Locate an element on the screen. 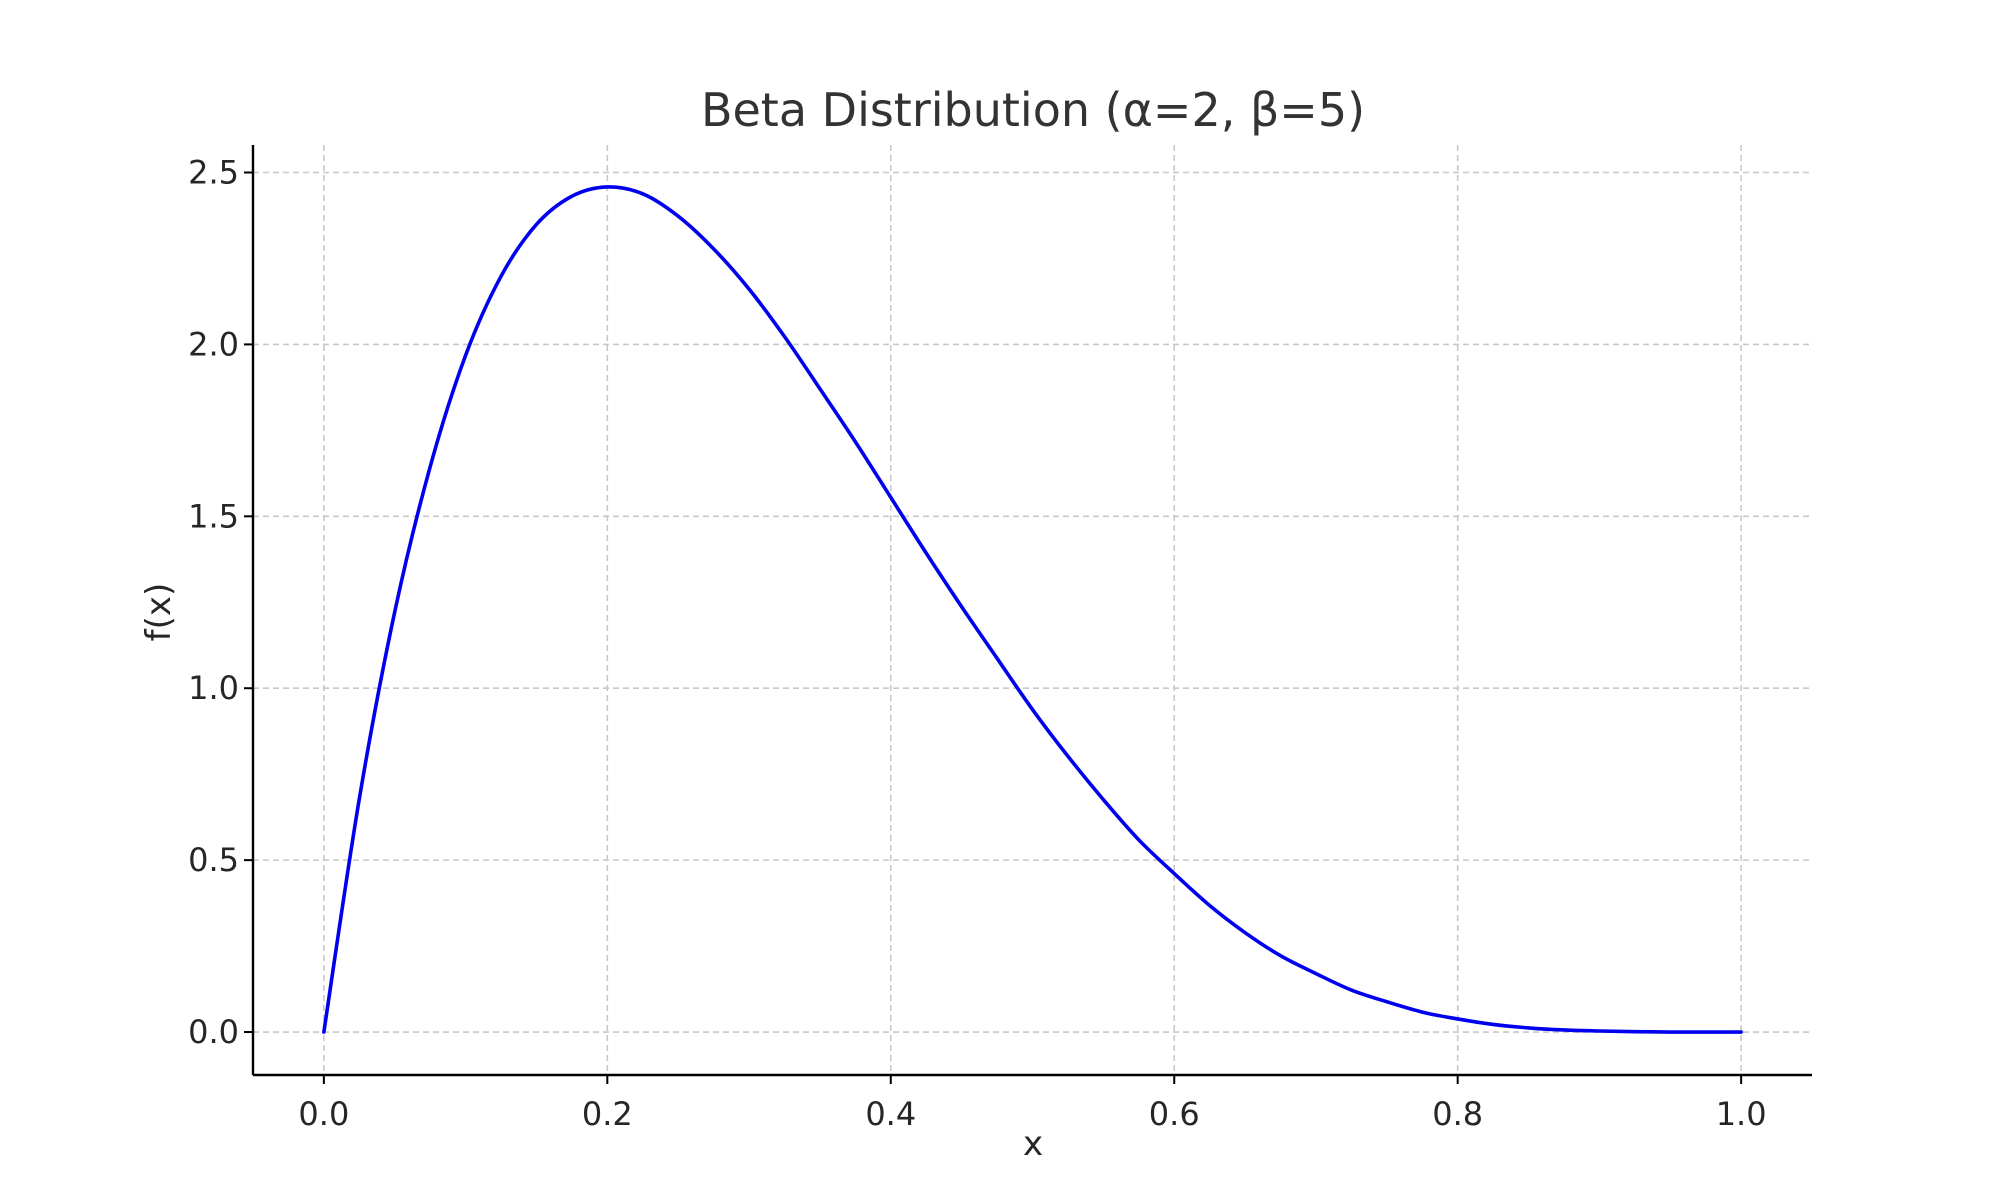 The image size is (2000, 1200). x-tick-label: 0.8 is located at coordinates (1457, 1114).